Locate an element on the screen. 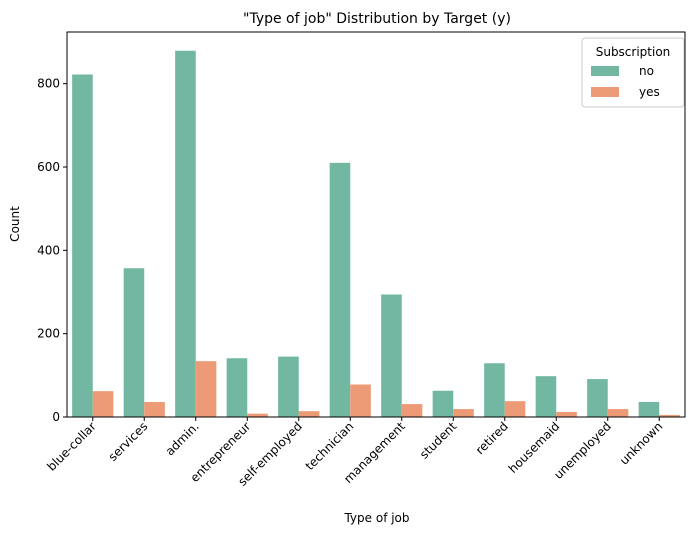 The height and width of the screenshot is (535, 695). bar-yes-blue-collar is located at coordinates (103, 404).